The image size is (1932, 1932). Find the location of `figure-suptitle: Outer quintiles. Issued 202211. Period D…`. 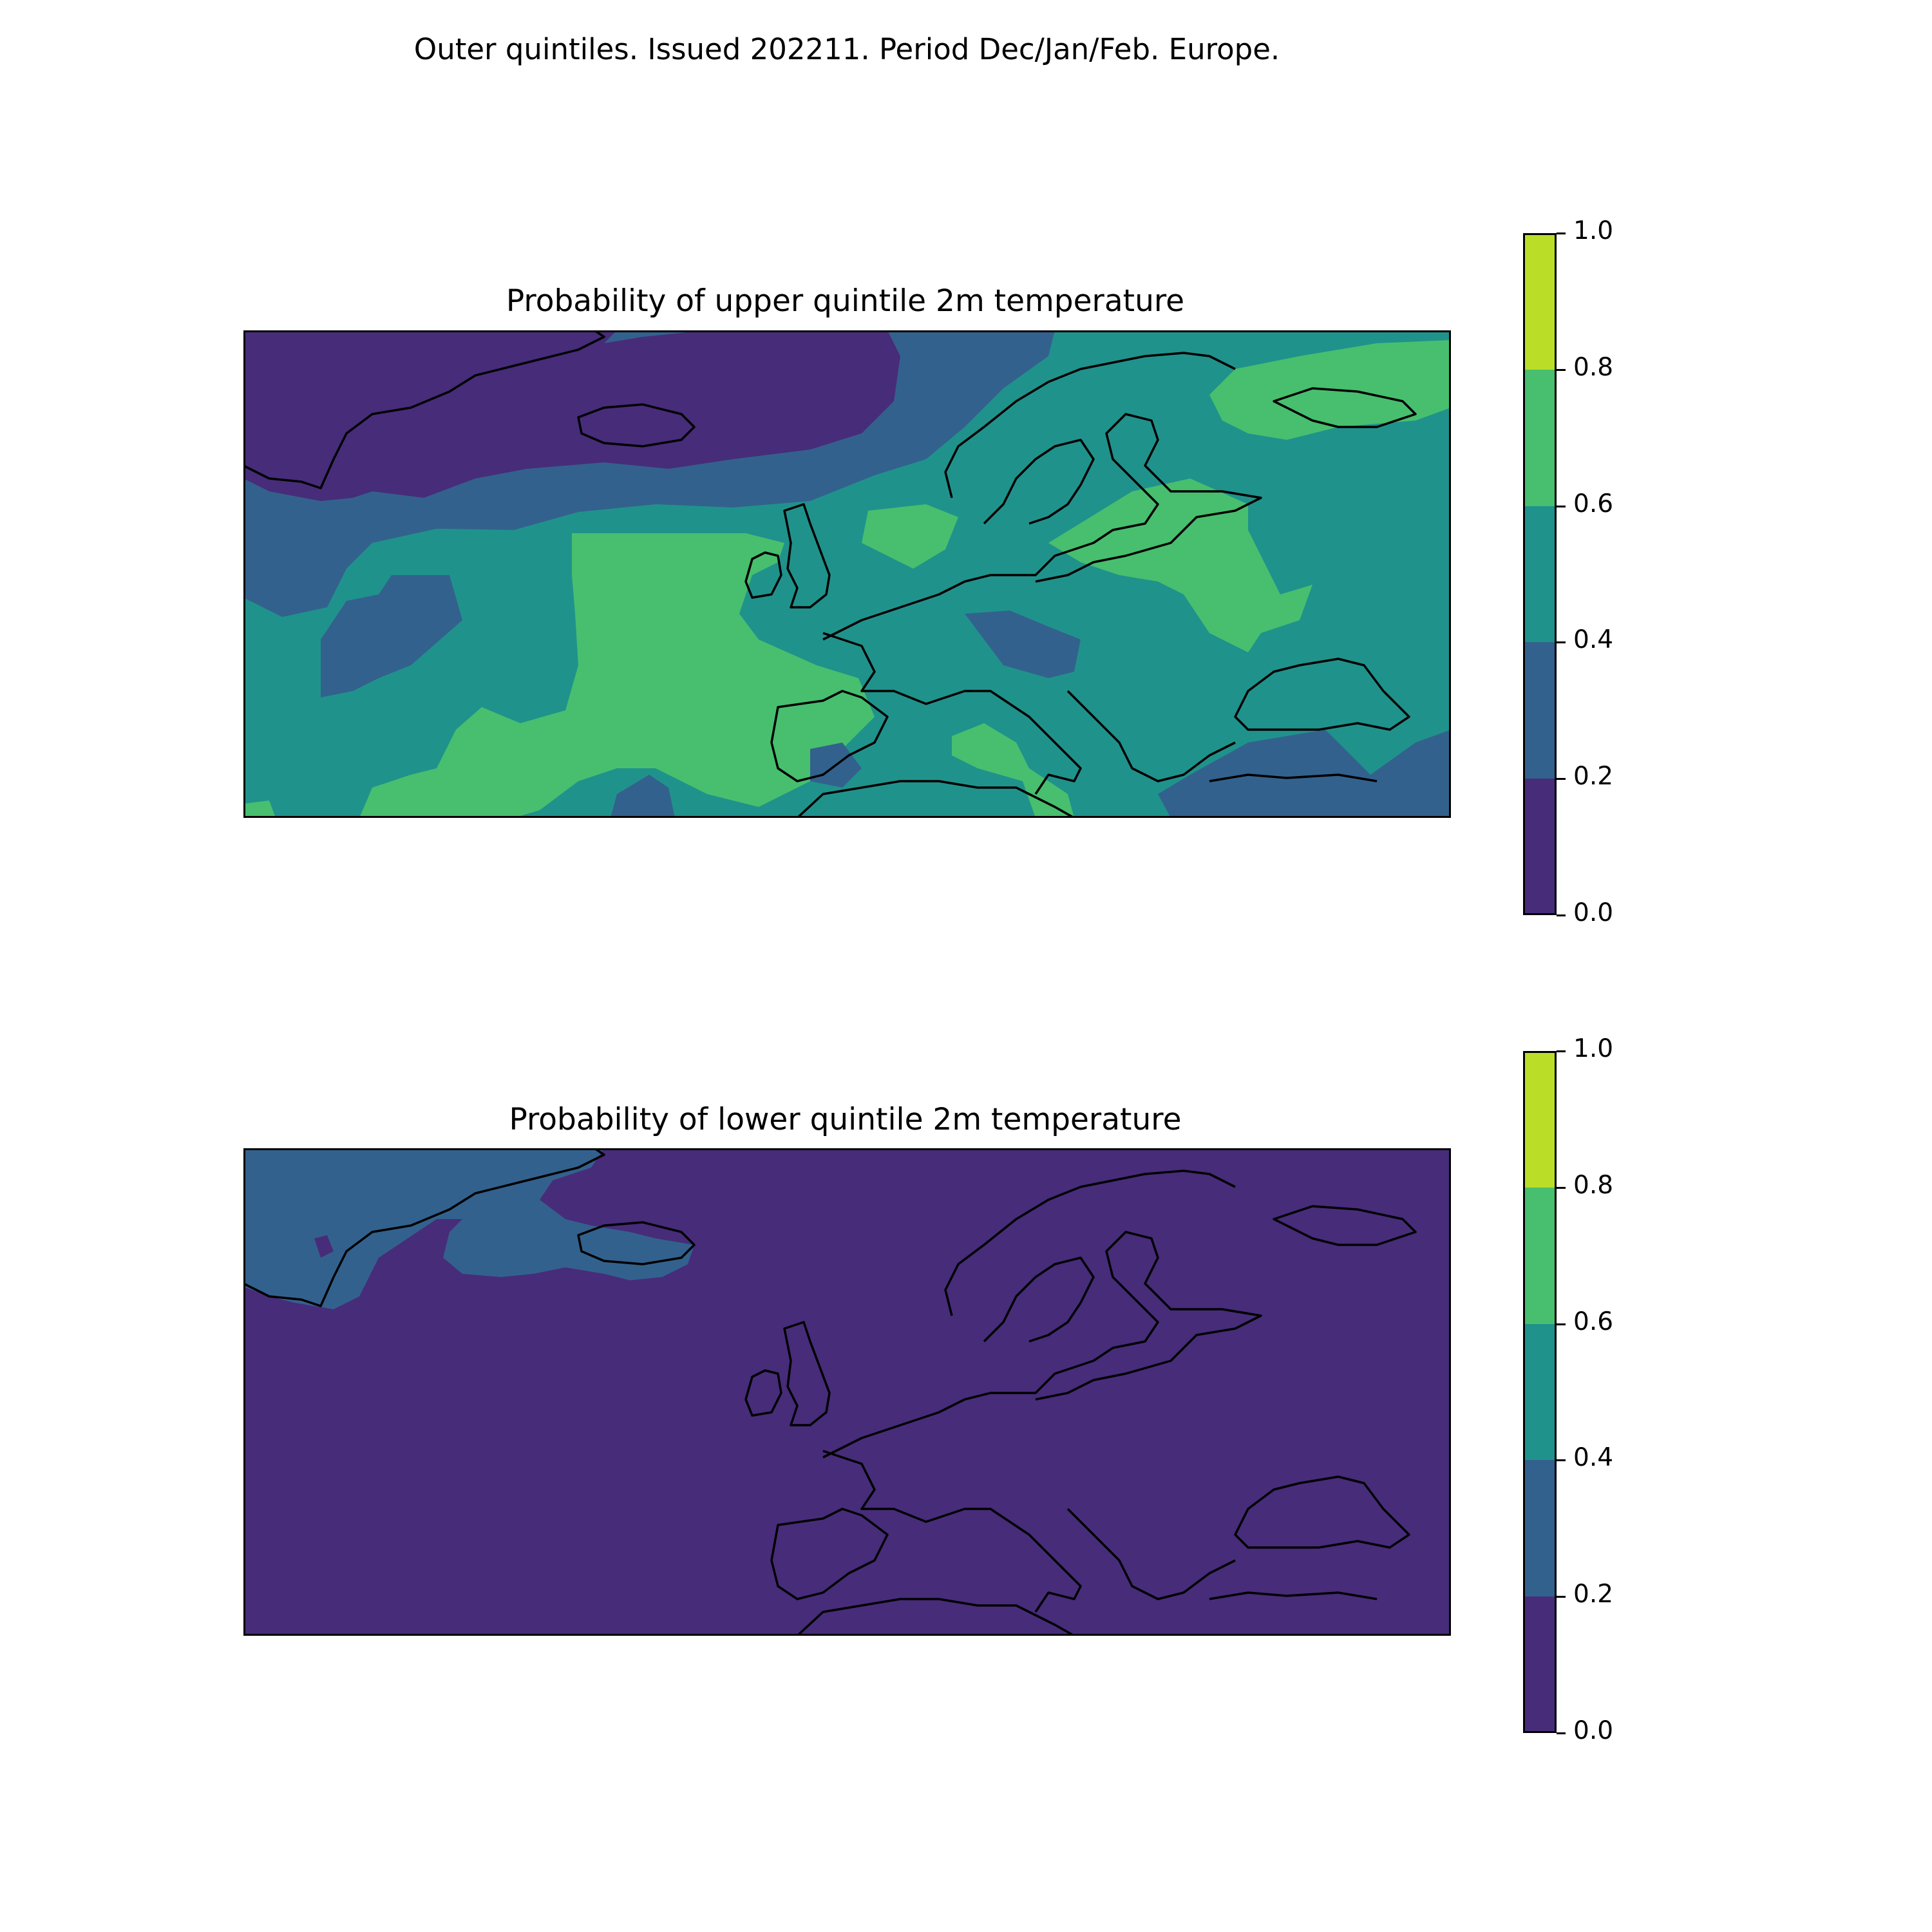

figure-suptitle: Outer quintiles. Issued 202211. Period D… is located at coordinates (846, 49).